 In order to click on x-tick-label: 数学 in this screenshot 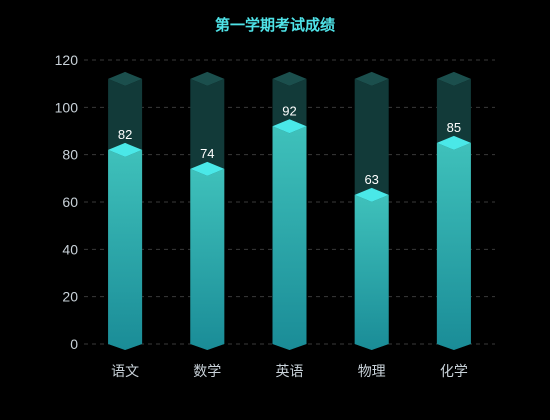, I will do `click(207, 372)`.